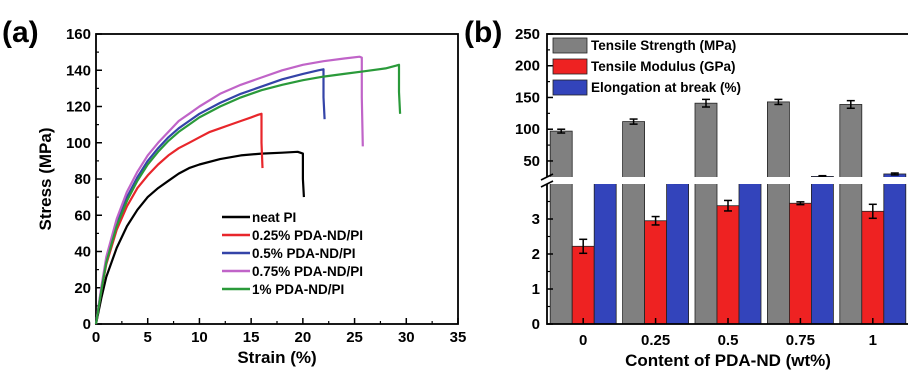  I want to click on panel-a-label: (a), so click(20, 32).